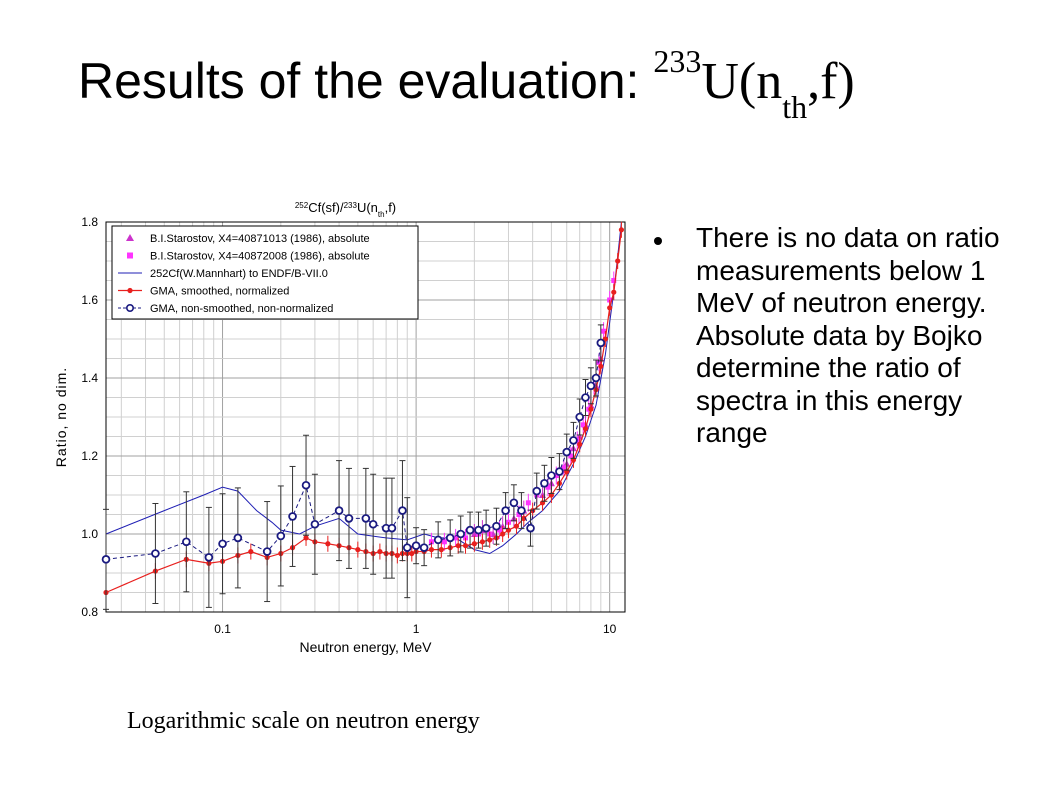 This screenshot has width=1058, height=793. I want to click on y-axis-label: Ratio, no dim., so click(61, 417).